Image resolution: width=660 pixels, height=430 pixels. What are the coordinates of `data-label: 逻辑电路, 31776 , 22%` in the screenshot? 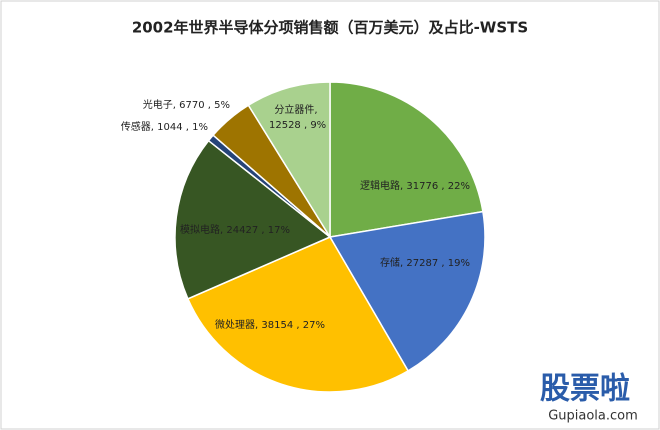 It's located at (415, 185).